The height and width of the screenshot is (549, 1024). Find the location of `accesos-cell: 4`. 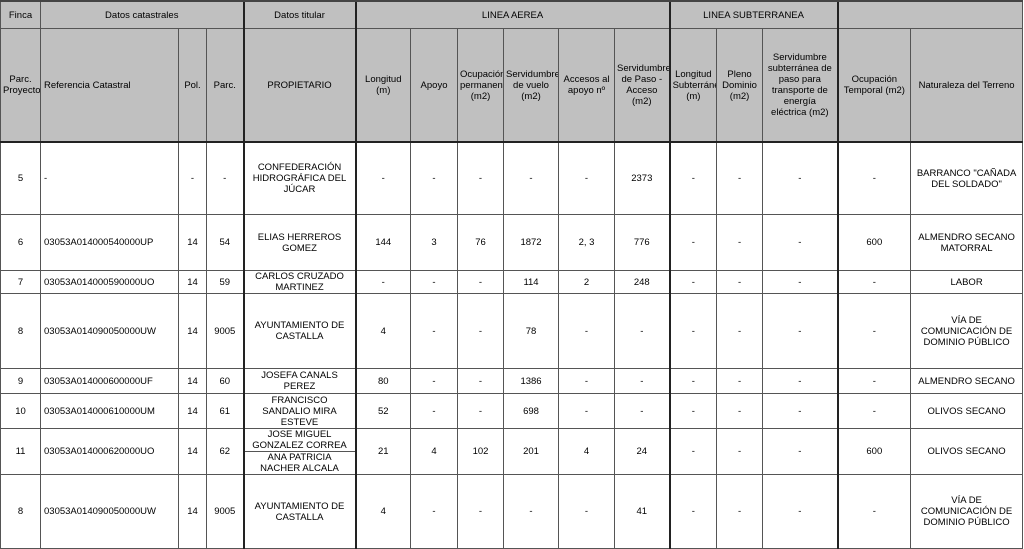

accesos-cell: 4 is located at coordinates (587, 451).